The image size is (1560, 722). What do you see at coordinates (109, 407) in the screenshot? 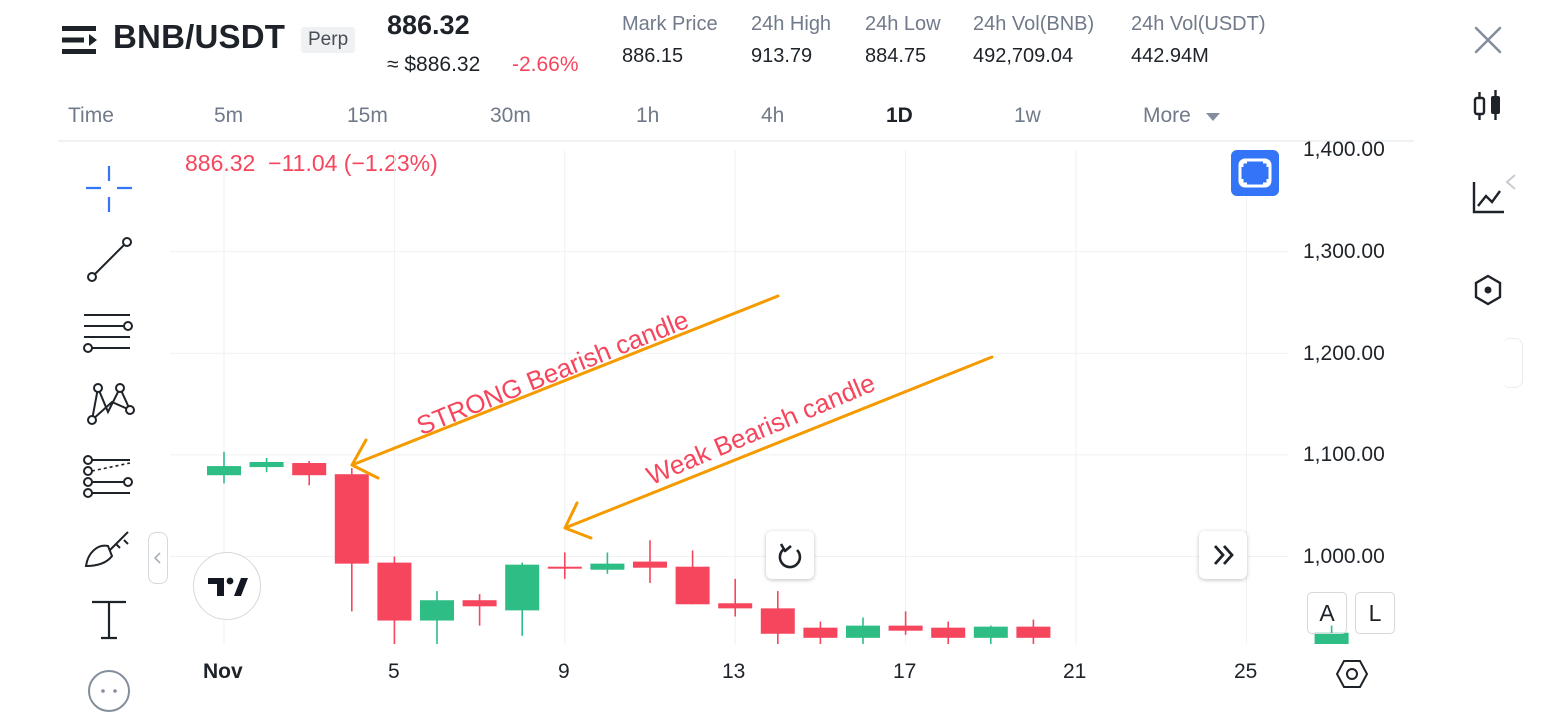
I see `pattern-icon` at bounding box center [109, 407].